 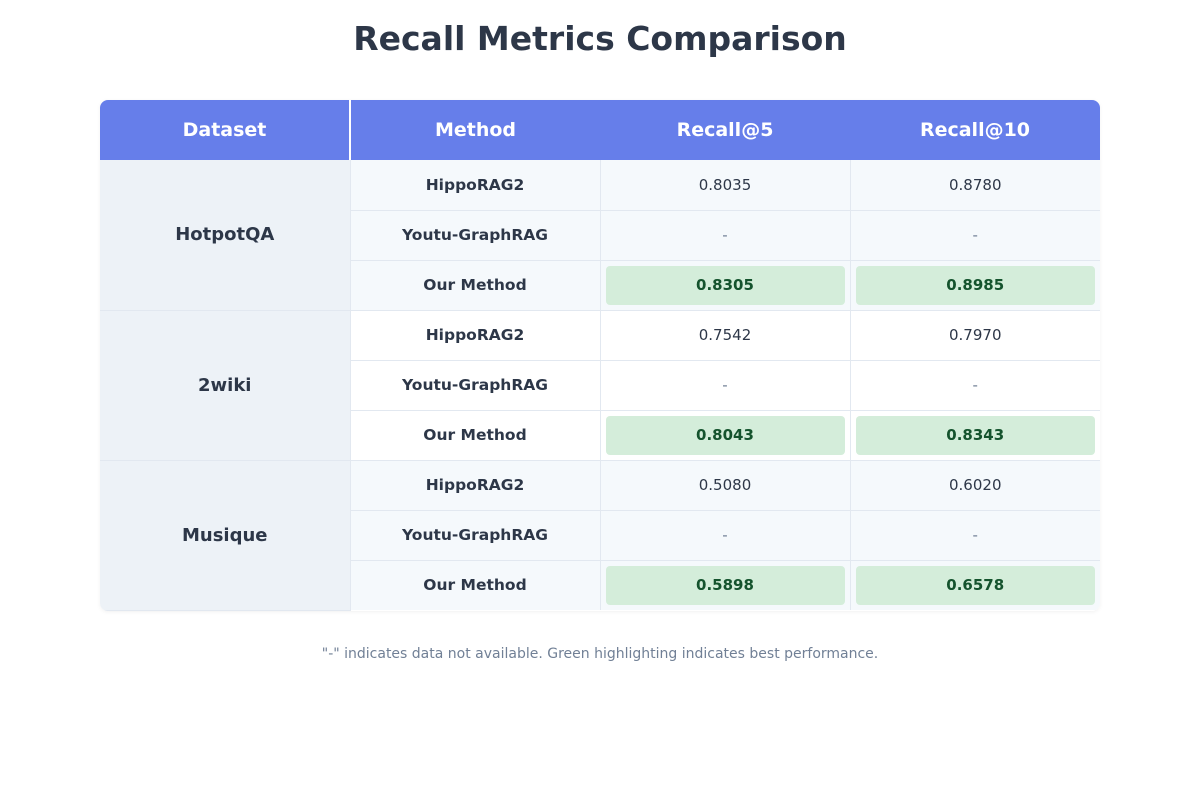 I want to click on table-row: Our Method 0.5898 0.6578, so click(x=600, y=585).